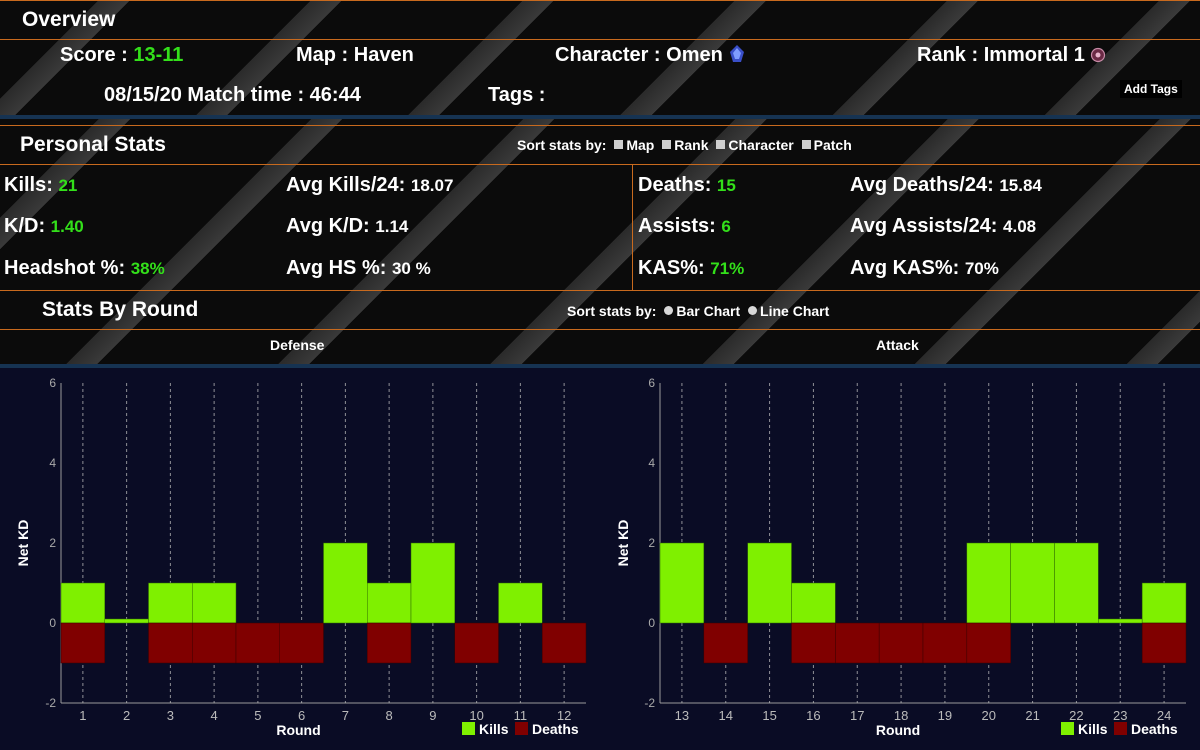 The width and height of the screenshot is (1200, 750). I want to click on stat-avg-kas: Avg KAS%: 70%, so click(924, 268).